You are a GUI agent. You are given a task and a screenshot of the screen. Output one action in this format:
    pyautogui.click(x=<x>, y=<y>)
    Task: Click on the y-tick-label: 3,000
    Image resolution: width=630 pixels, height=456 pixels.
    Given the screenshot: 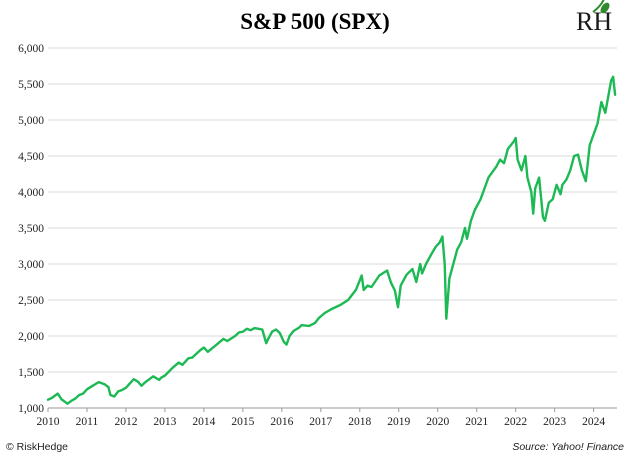 What is the action you would take?
    pyautogui.click(x=31, y=265)
    